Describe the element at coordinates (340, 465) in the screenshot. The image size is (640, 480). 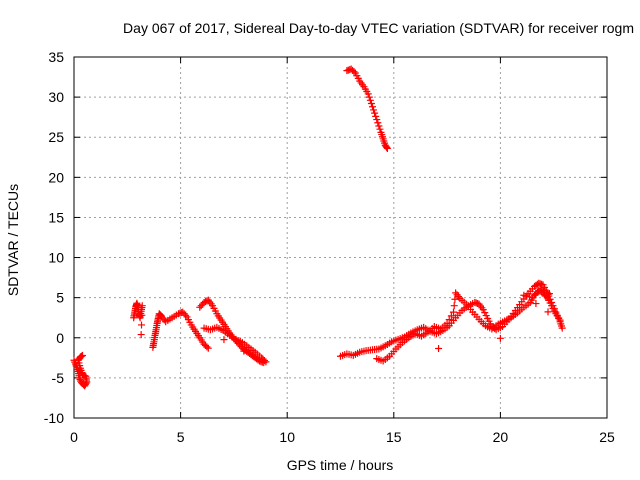
I see `x-axis-label: GPS time / hours` at that location.